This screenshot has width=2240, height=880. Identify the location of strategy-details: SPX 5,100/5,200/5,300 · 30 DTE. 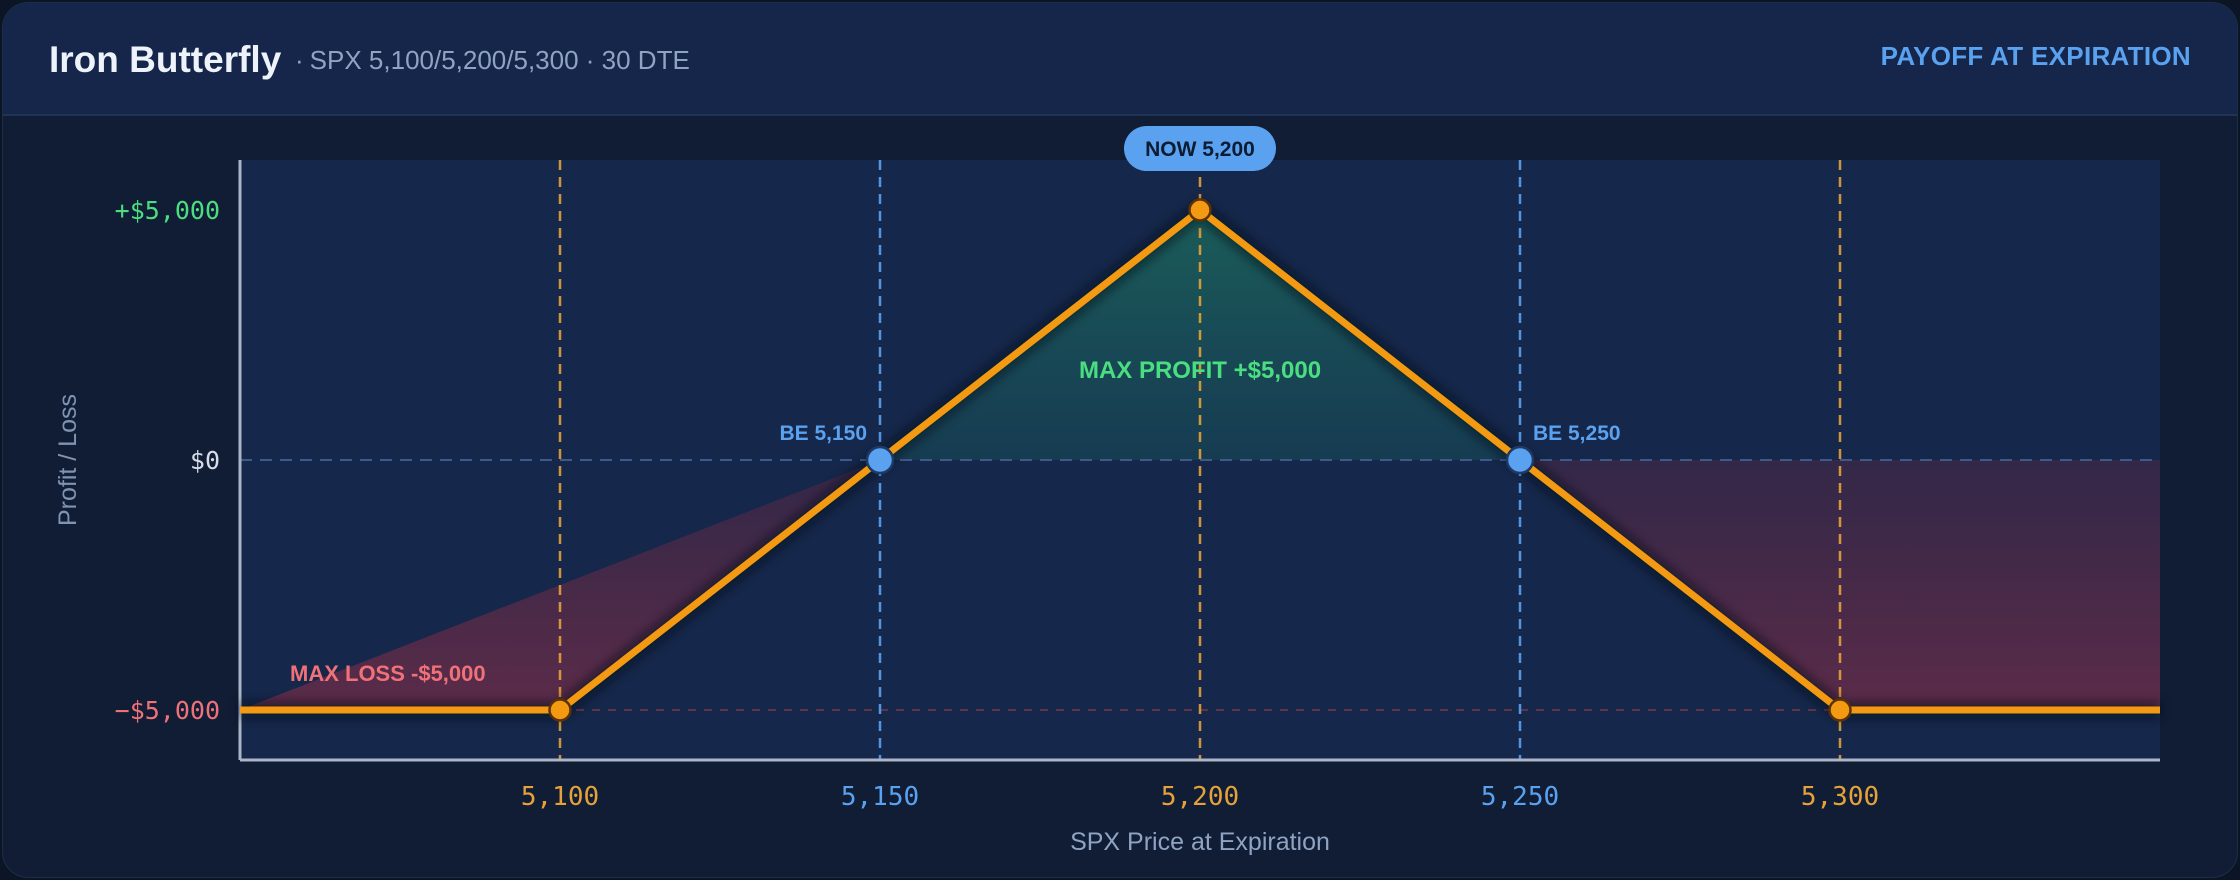
(499, 60).